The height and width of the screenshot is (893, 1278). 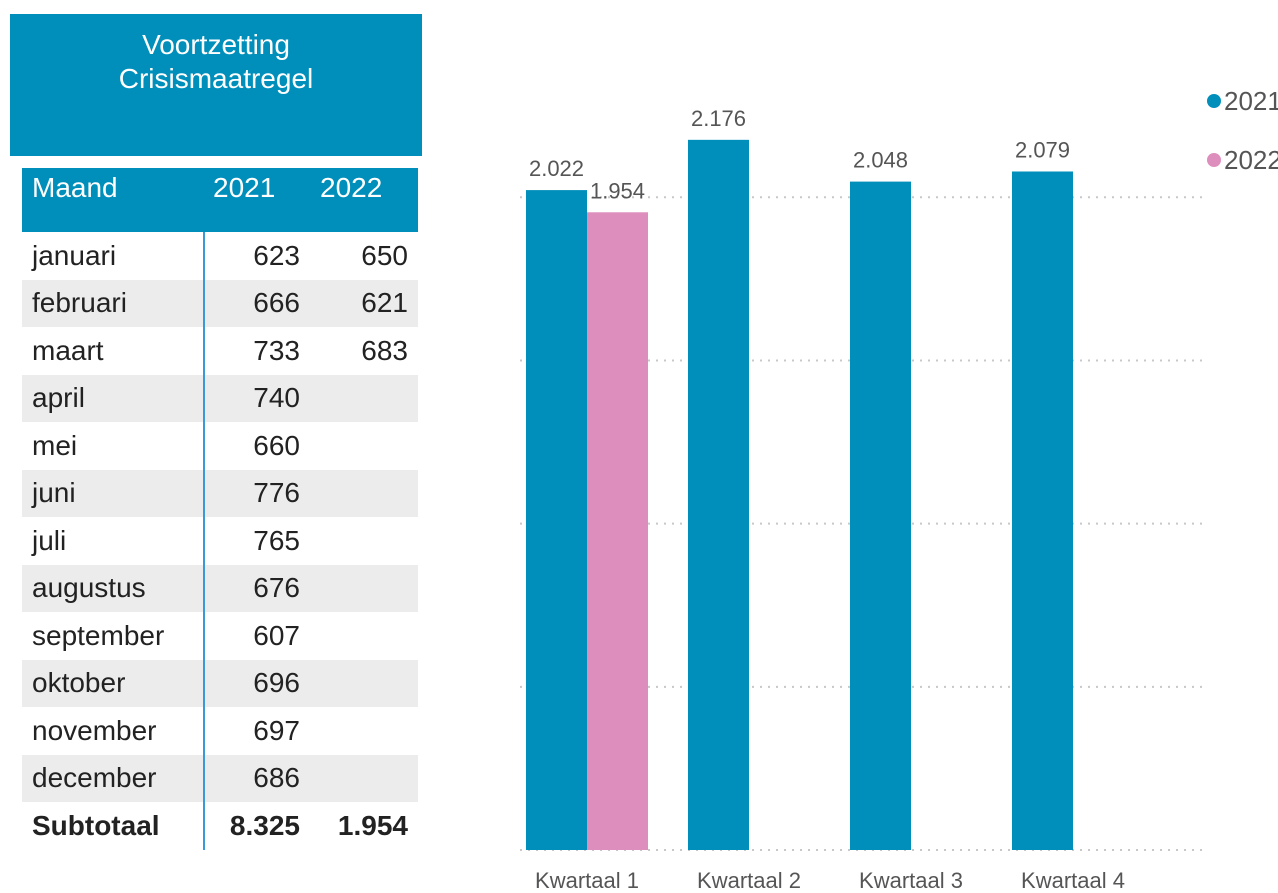 What do you see at coordinates (256, 493) in the screenshot?
I see `table-cell: 776` at bounding box center [256, 493].